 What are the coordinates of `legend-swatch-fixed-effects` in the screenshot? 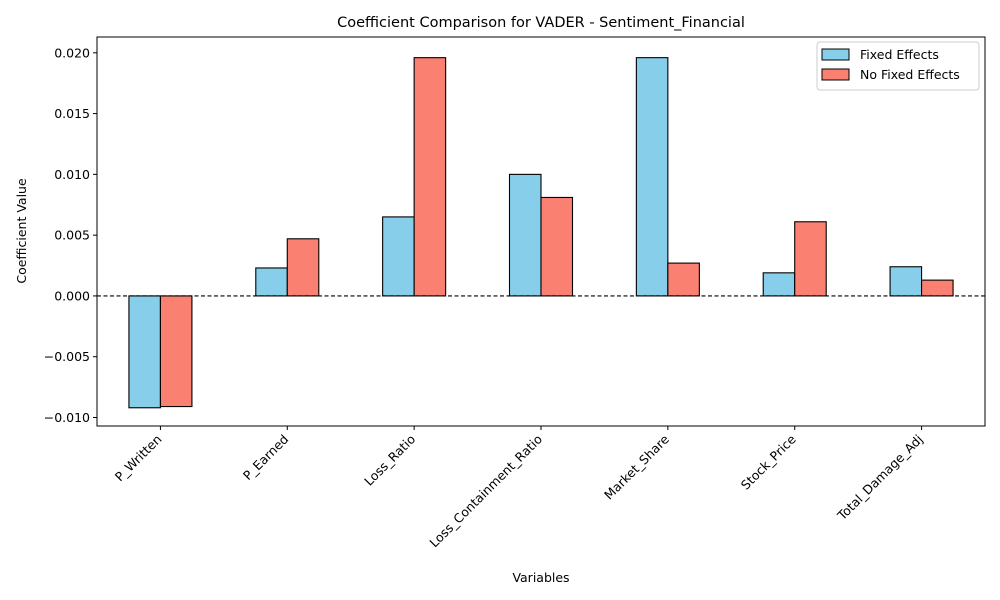 It's located at (835, 54).